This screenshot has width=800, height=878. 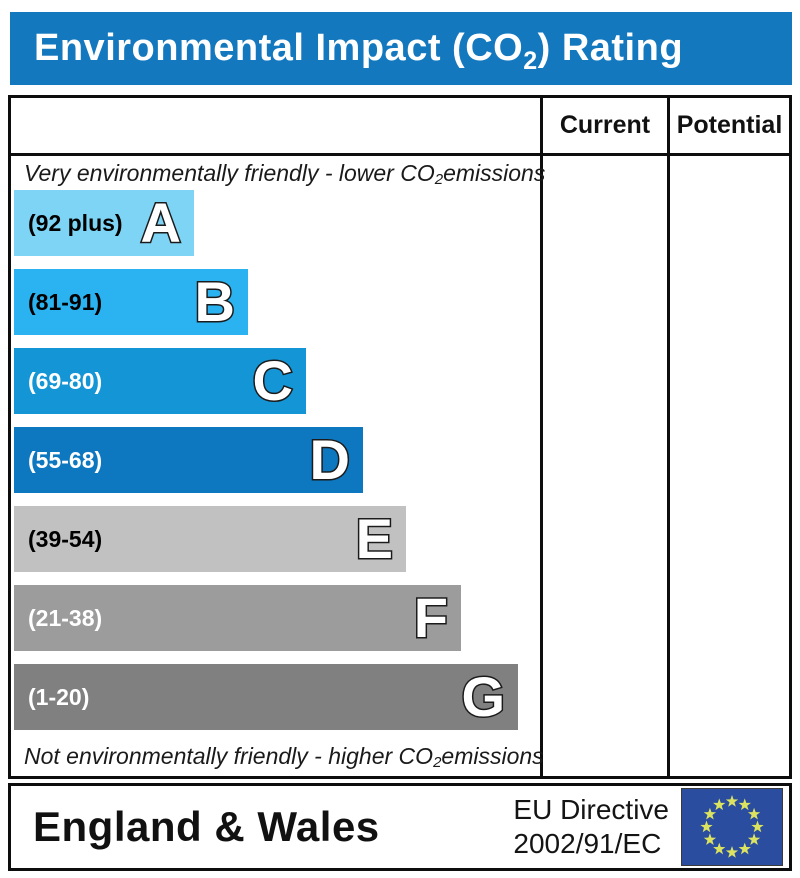 I want to click on band-letter: E, so click(x=374, y=538).